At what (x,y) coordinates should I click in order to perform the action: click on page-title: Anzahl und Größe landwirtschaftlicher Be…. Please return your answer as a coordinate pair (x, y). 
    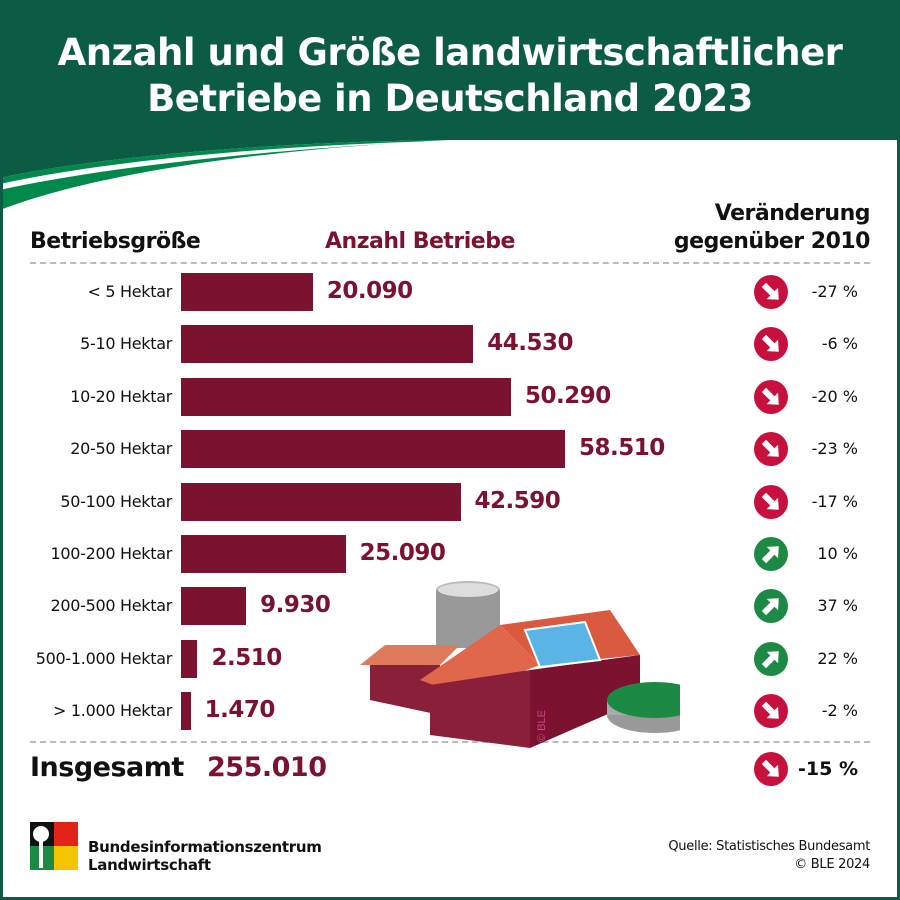
    Looking at the image, I should click on (450, 76).